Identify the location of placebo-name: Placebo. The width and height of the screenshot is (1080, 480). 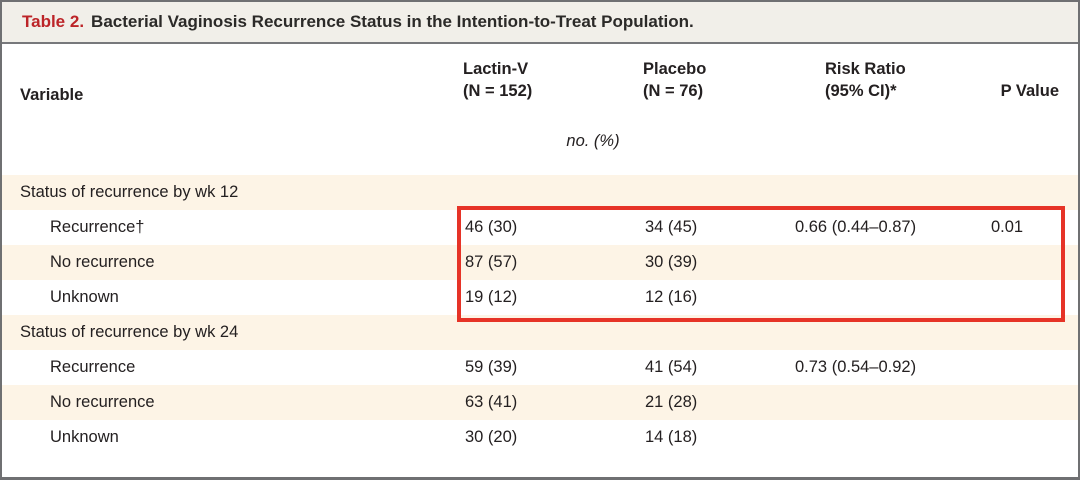
(675, 69).